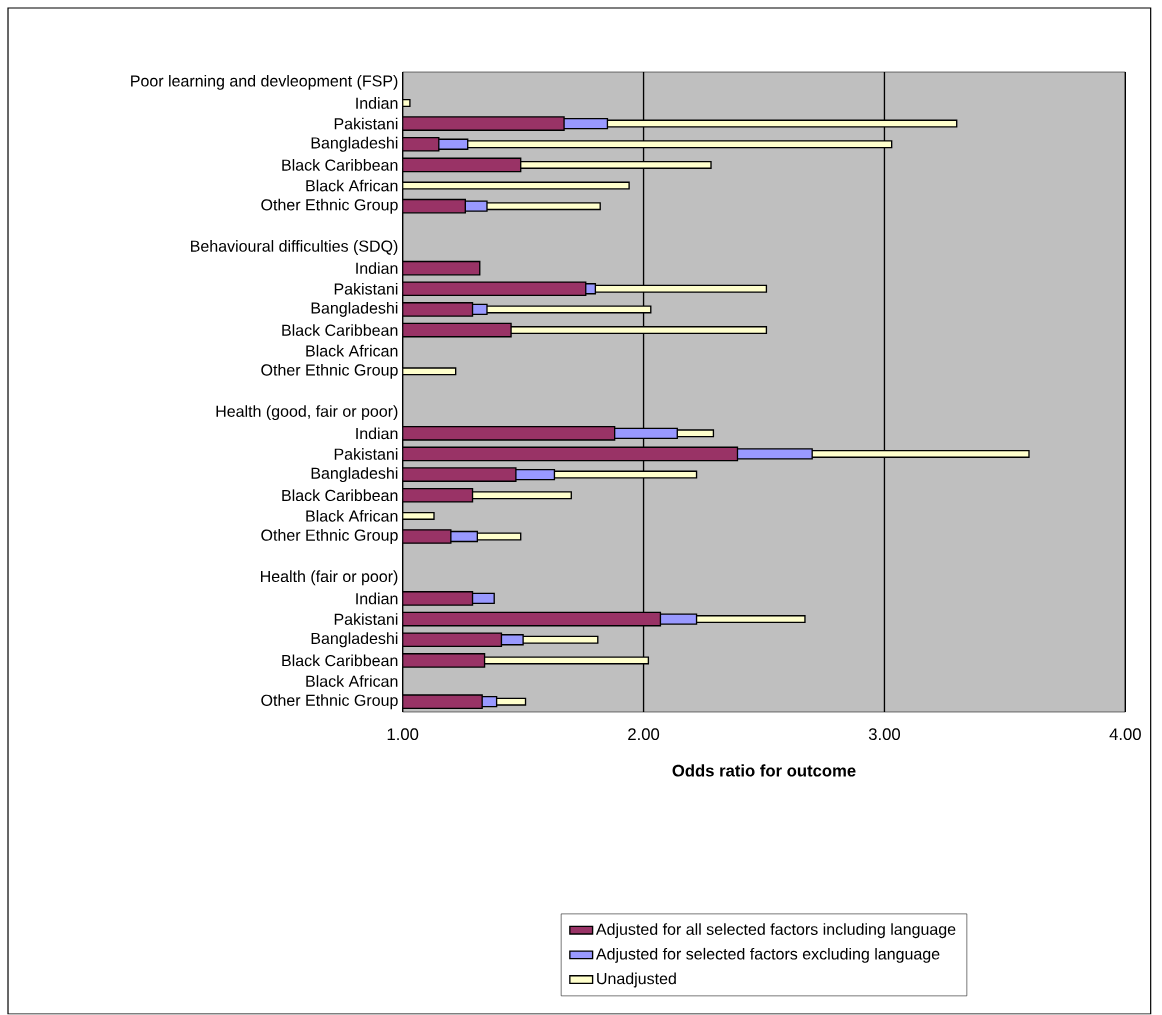 The width and height of the screenshot is (1162, 1015). Describe the element at coordinates (307, 413) in the screenshot. I see `y-tick-label: Health (good, fair or poor)` at that location.